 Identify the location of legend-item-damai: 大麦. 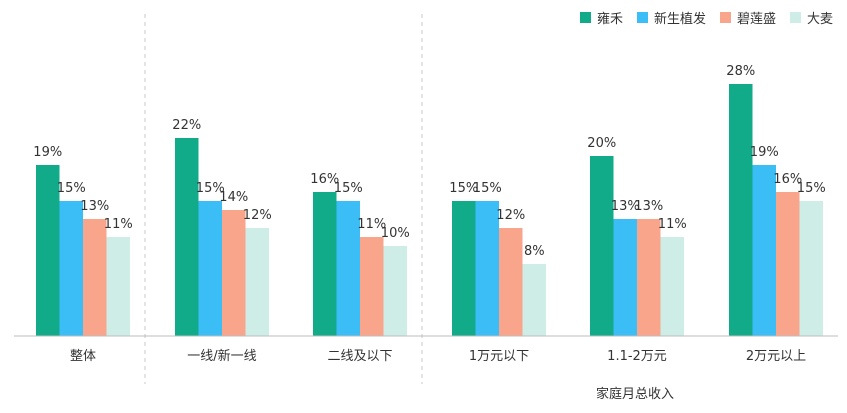
(811, 17).